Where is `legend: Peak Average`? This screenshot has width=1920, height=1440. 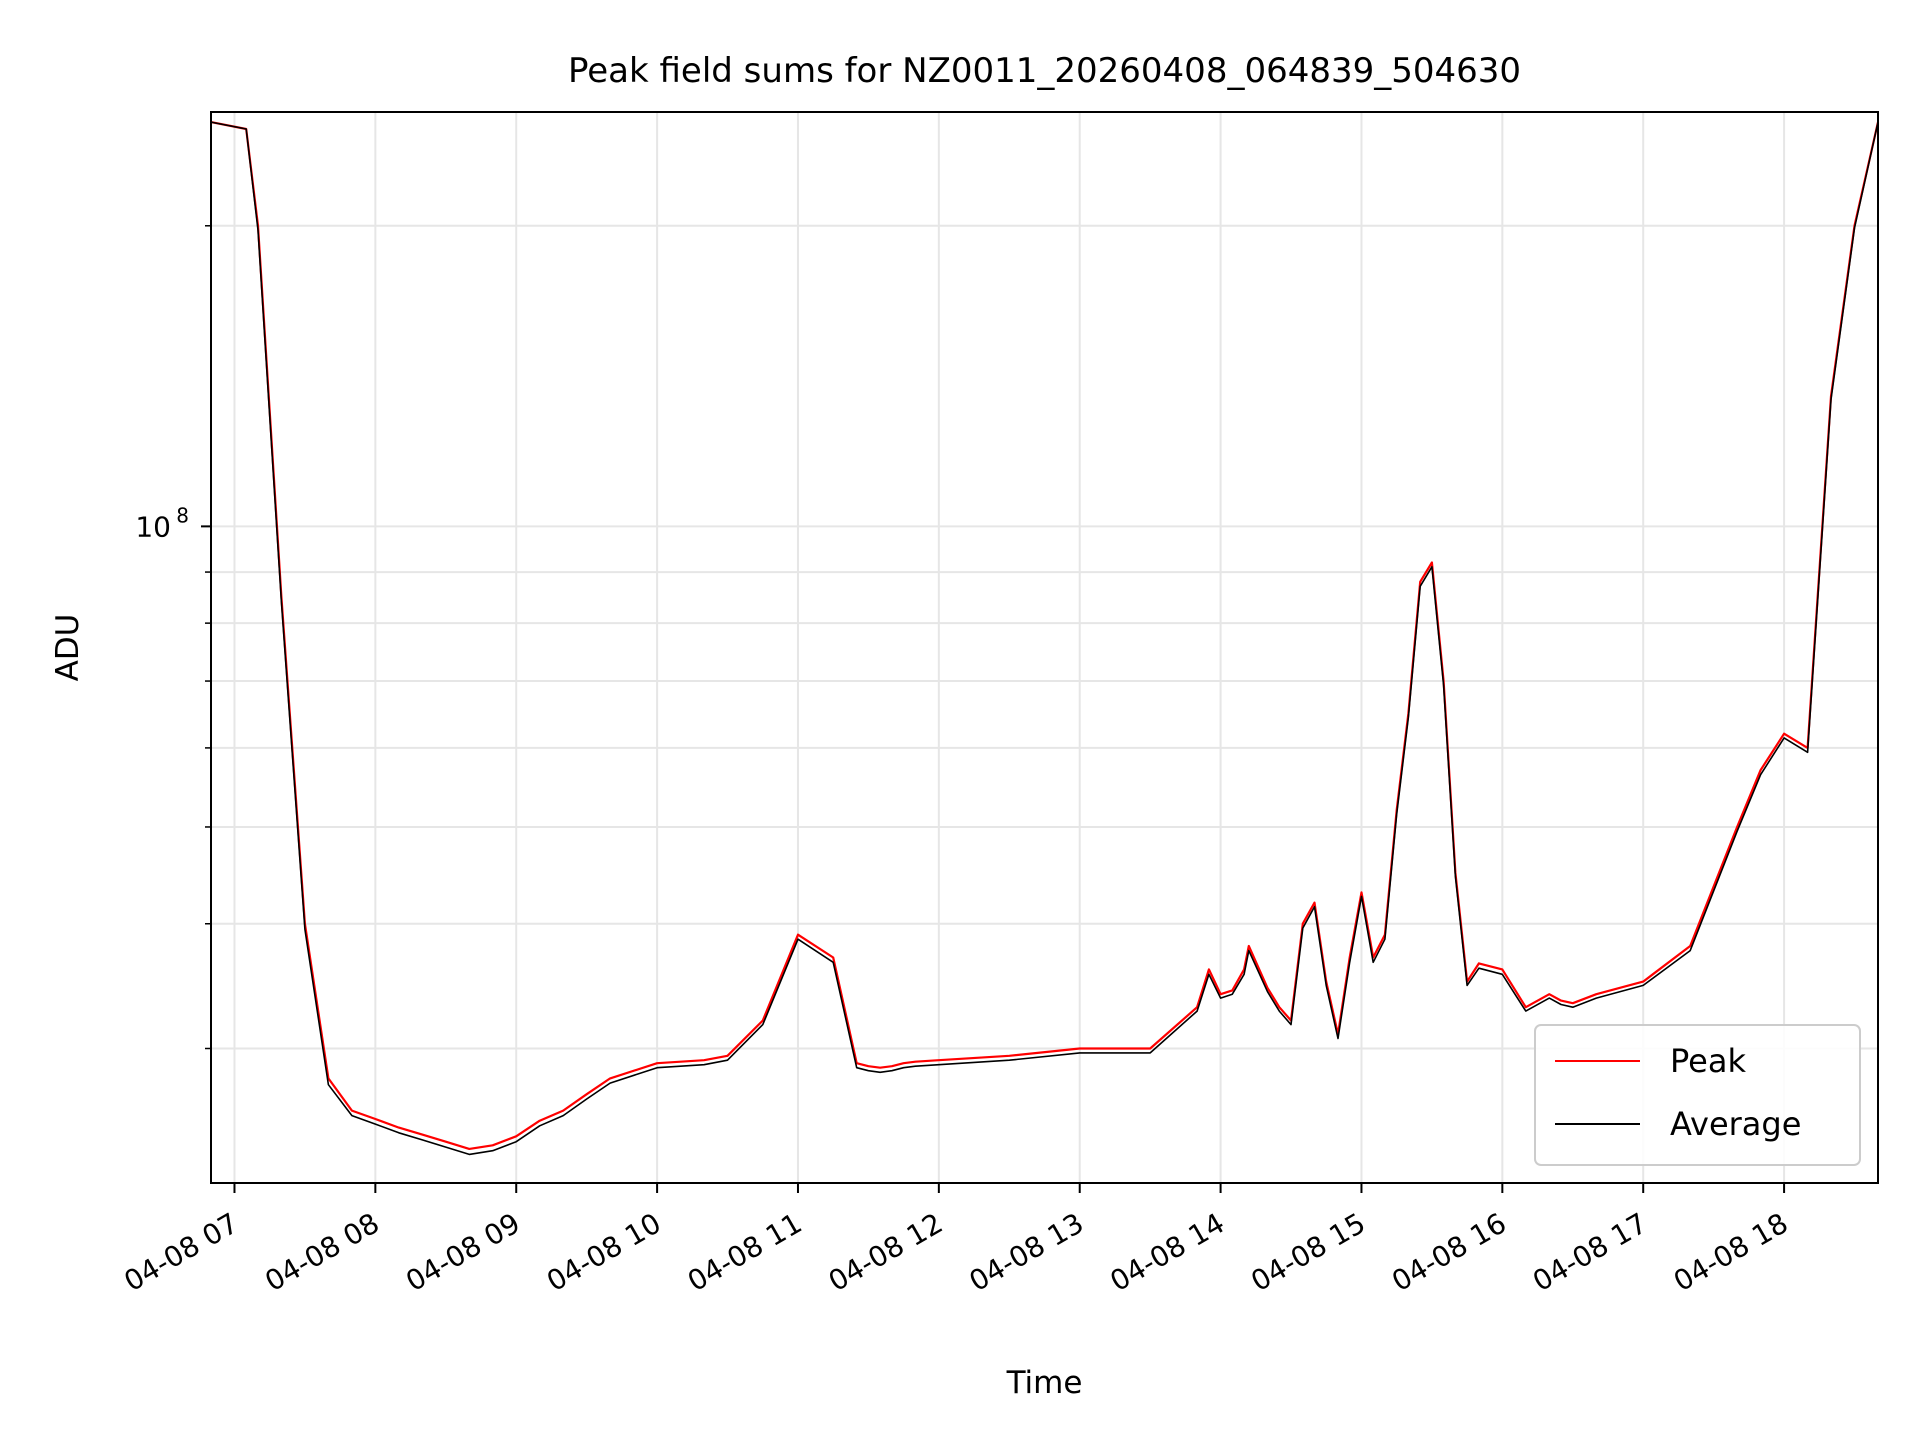 legend: Peak Average is located at coordinates (1697, 1095).